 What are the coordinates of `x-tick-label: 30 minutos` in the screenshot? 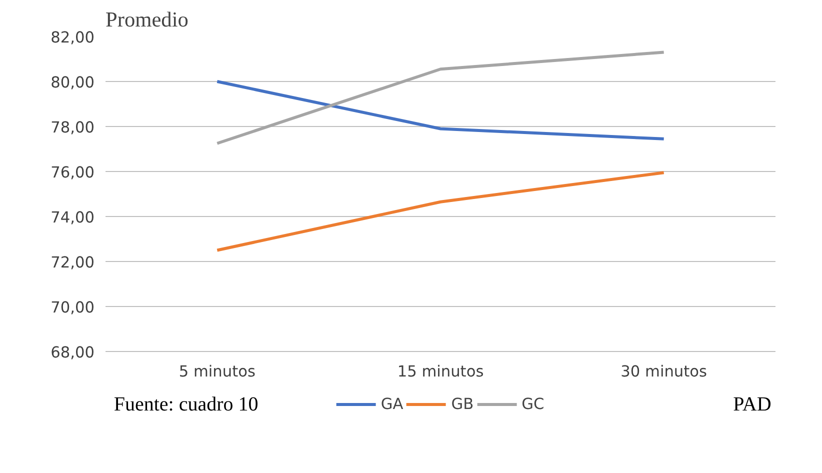 It's located at (664, 371).